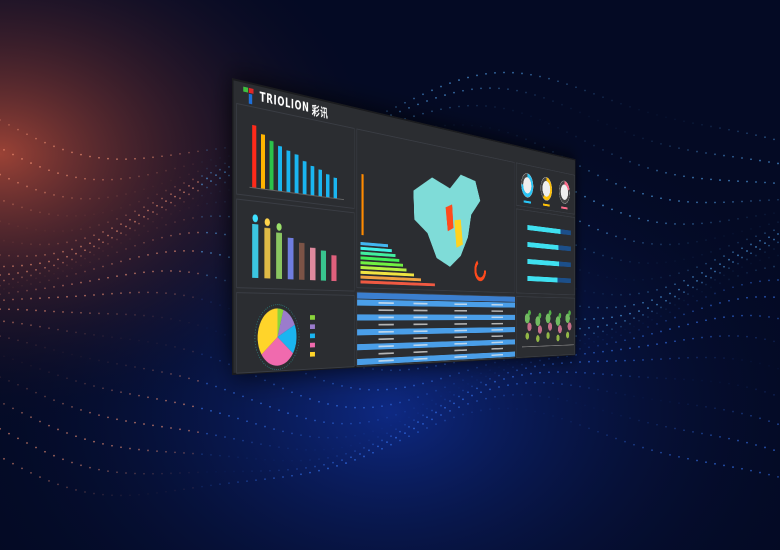 The width and height of the screenshot is (780, 550). I want to click on hbar-fill, so click(543, 262).